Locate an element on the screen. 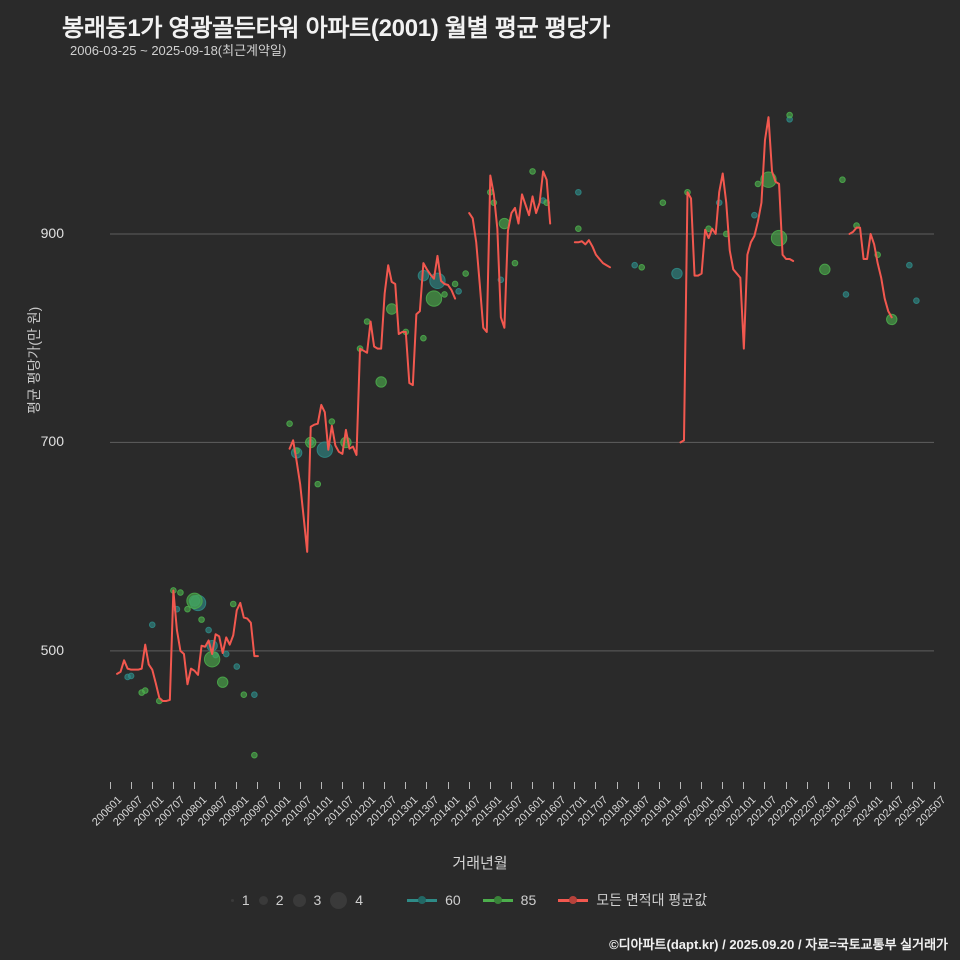 Image resolution: width=960 pixels, height=960 pixels. legend-size-label: 4 is located at coordinates (359, 900).